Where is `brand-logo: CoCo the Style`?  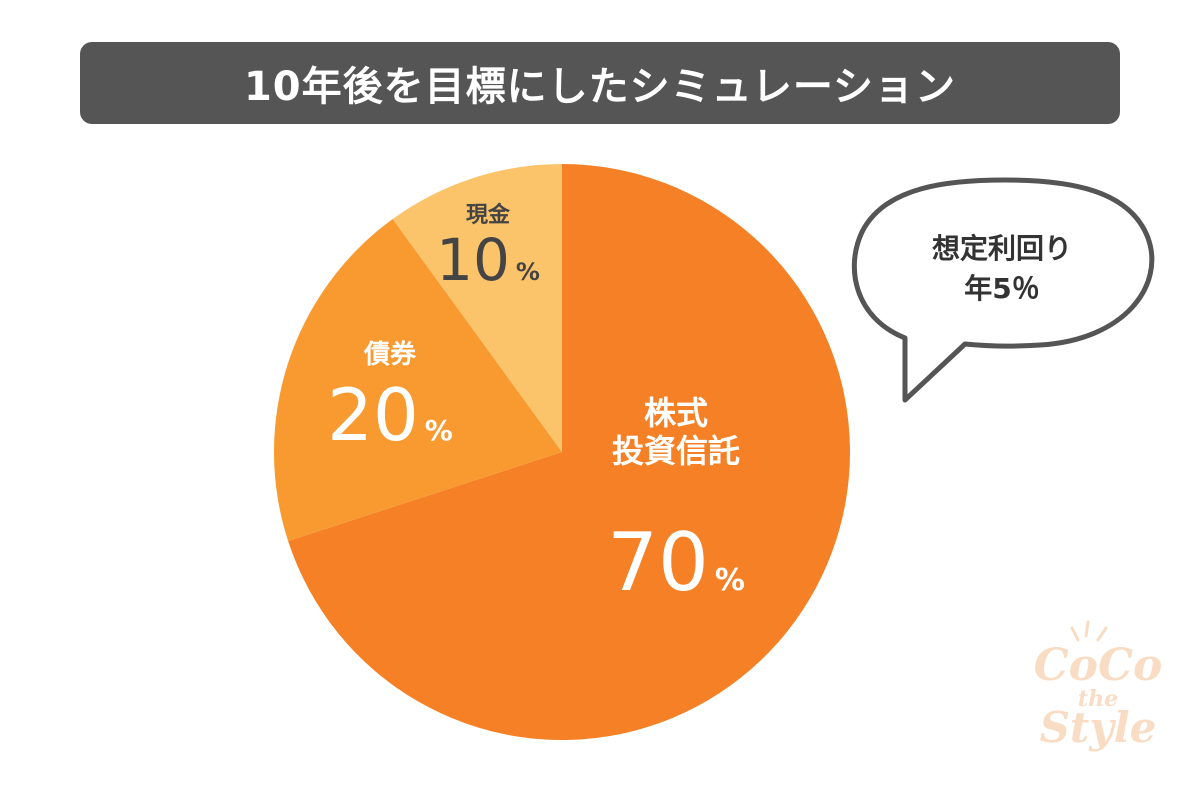
brand-logo: CoCo the Style is located at coordinates (1098, 686).